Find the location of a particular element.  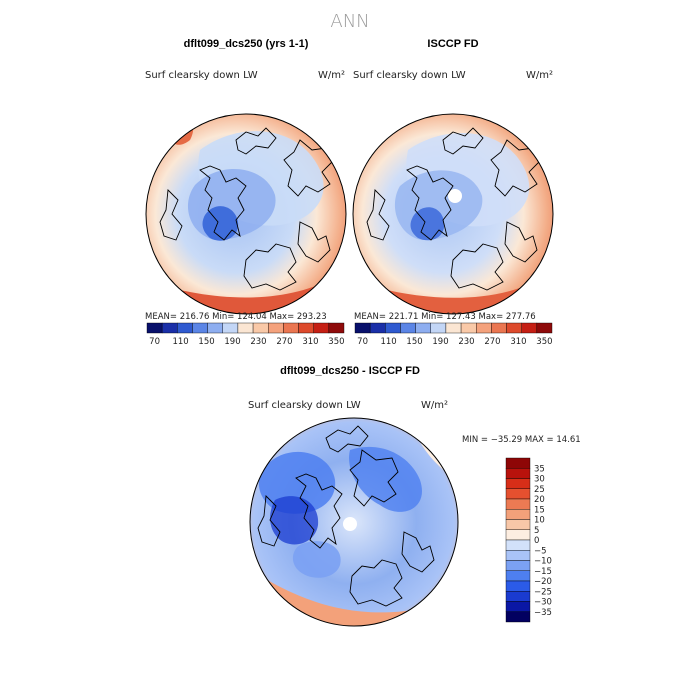

colorbar-diff-tick-label: −5 is located at coordinates (540, 551).